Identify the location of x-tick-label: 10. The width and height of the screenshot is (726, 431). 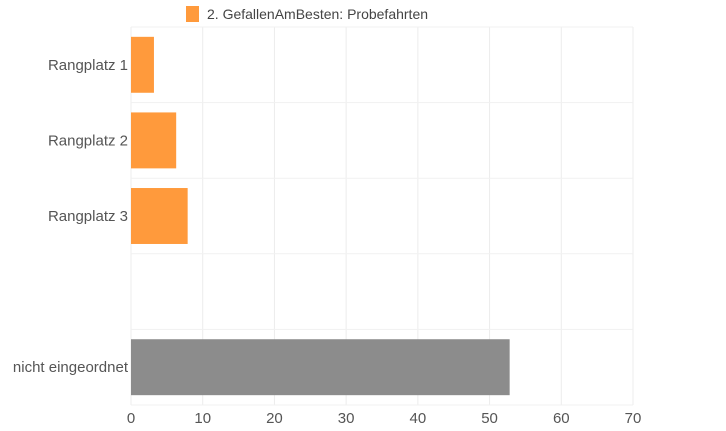
(202, 418).